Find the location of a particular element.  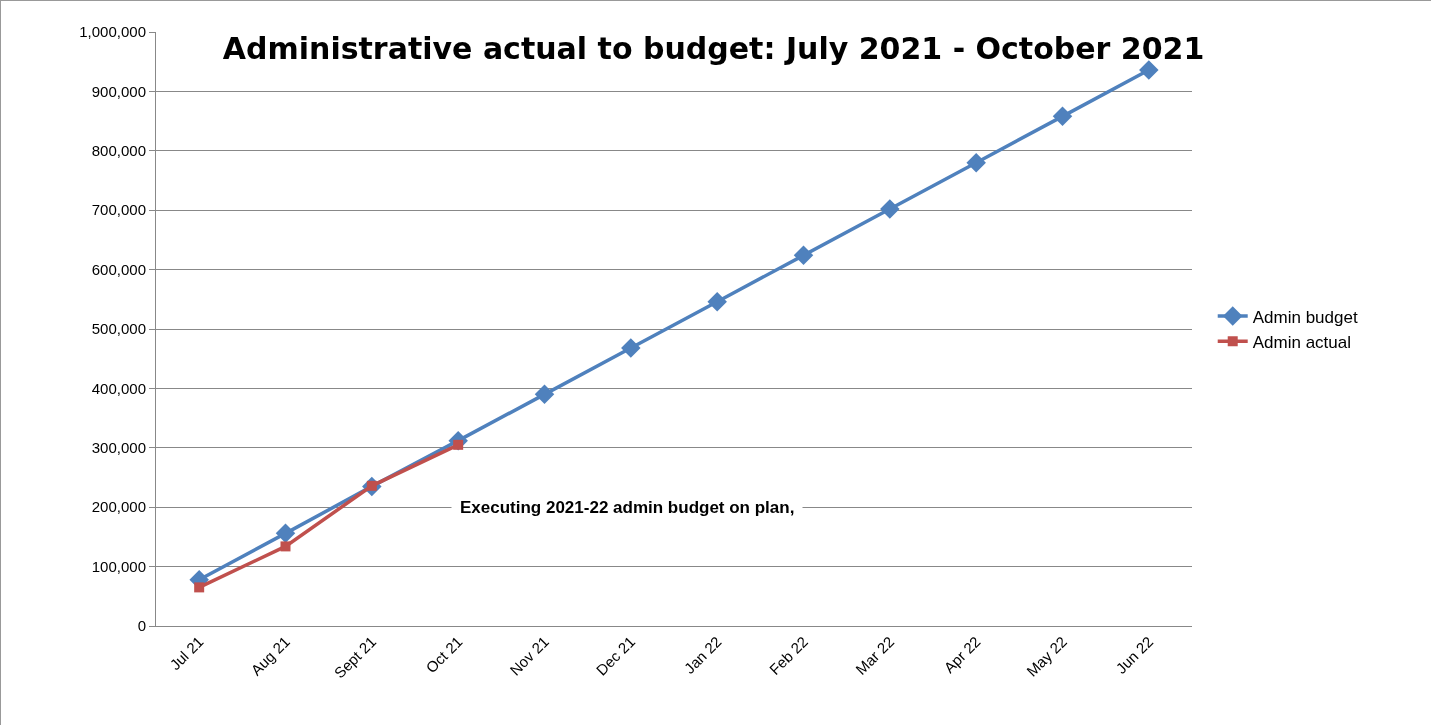

y-tick-label: 0 is located at coordinates (141, 626).